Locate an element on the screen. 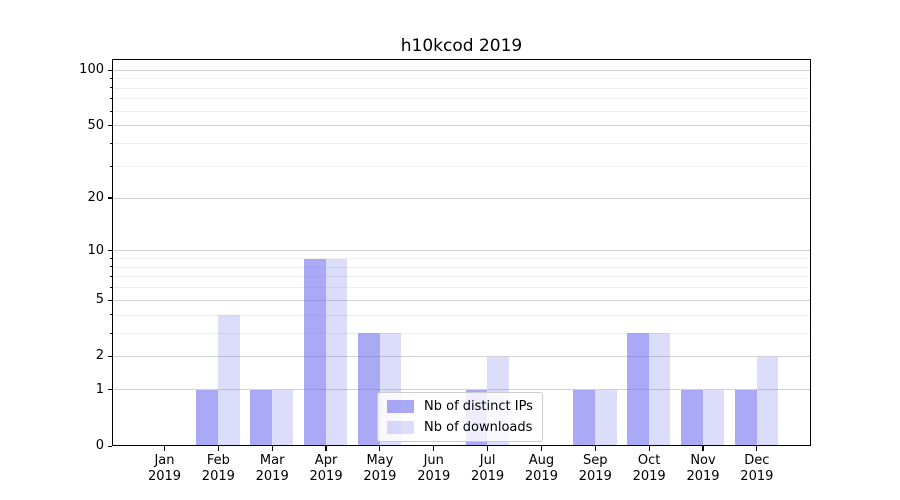  legend-item-downloads: Nb of downloads is located at coordinates (460, 427).